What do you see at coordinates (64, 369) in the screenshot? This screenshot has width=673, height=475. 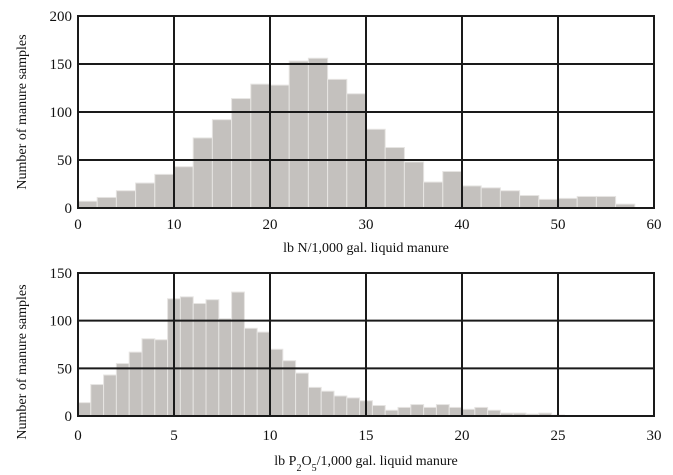 I see `panel-phosphate-y-tick-label: 50` at bounding box center [64, 369].